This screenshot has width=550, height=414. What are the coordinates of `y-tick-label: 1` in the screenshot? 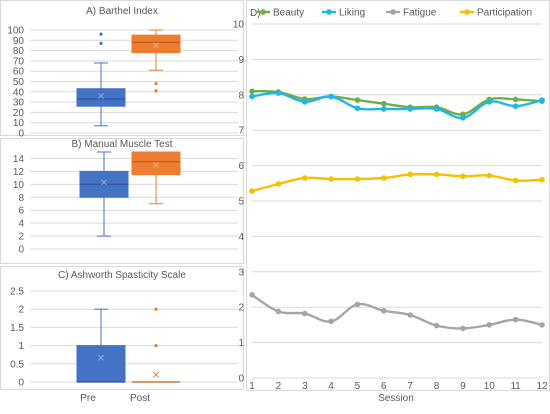 It's located at (21, 346).